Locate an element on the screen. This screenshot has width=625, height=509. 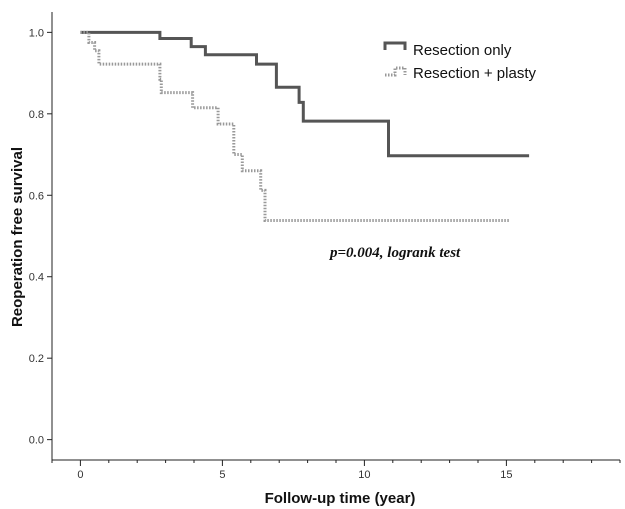
x-tick-label: 5 is located at coordinates (222, 475).